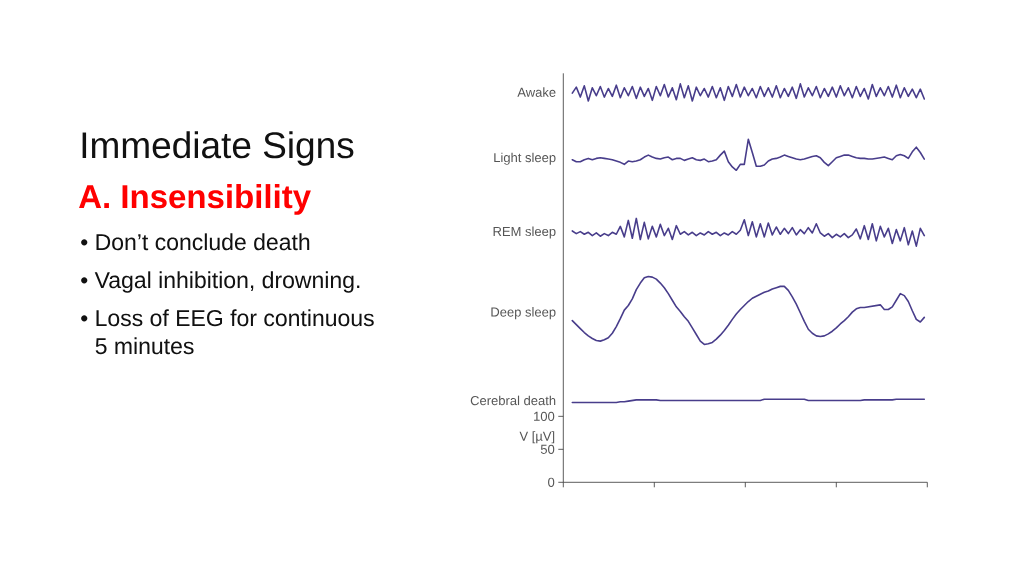 The width and height of the screenshot is (1024, 576). What do you see at coordinates (513, 400) in the screenshot?
I see `series-label: Cerebral death` at bounding box center [513, 400].